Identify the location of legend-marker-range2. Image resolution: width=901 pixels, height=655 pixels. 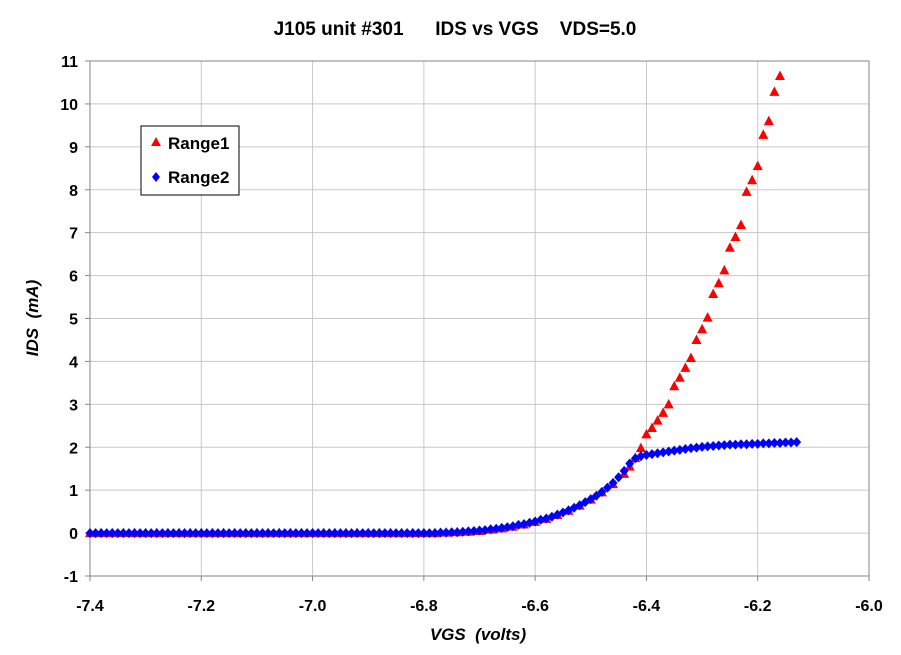
(156, 177).